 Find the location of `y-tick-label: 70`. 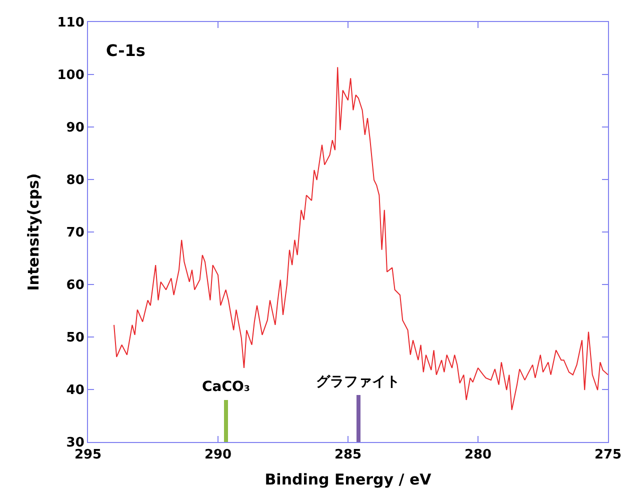

y-tick-label: 70 is located at coordinates (75, 233).